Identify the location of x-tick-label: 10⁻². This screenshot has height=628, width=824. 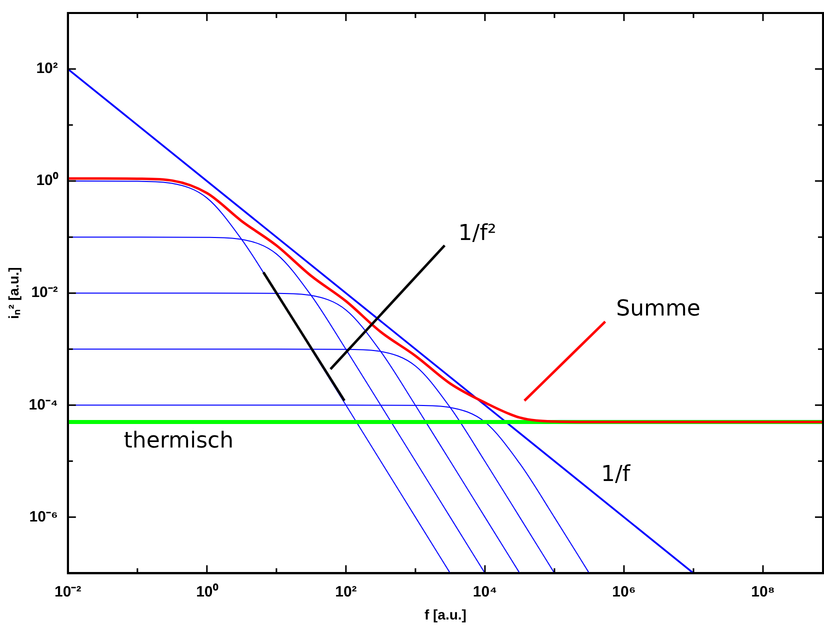
(68, 591).